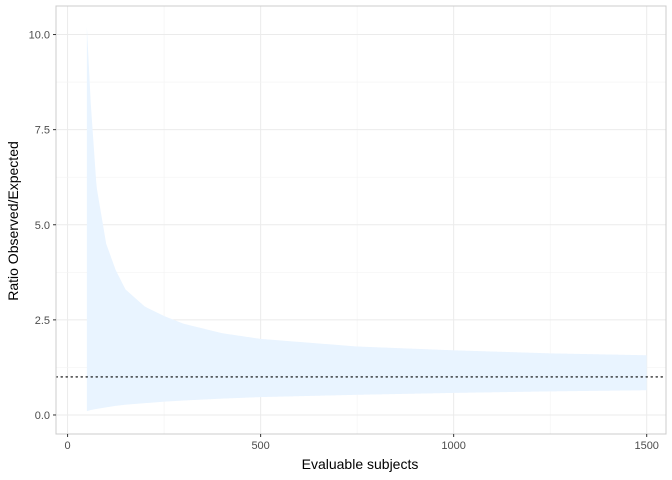  What do you see at coordinates (42, 321) in the screenshot?
I see `y-tick-label: 2.5` at bounding box center [42, 321].